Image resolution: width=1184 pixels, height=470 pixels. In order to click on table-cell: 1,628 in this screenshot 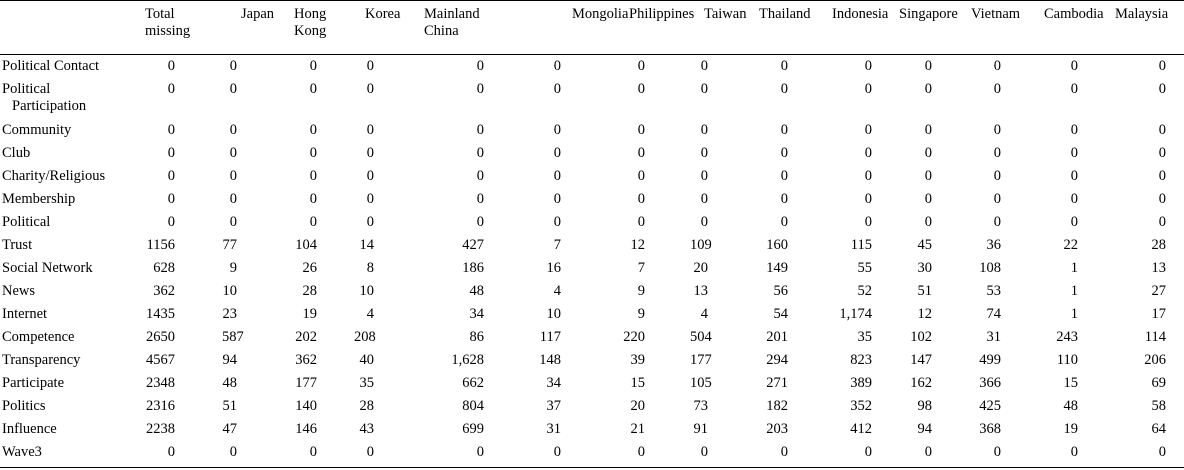, I will do `click(467, 360)`.